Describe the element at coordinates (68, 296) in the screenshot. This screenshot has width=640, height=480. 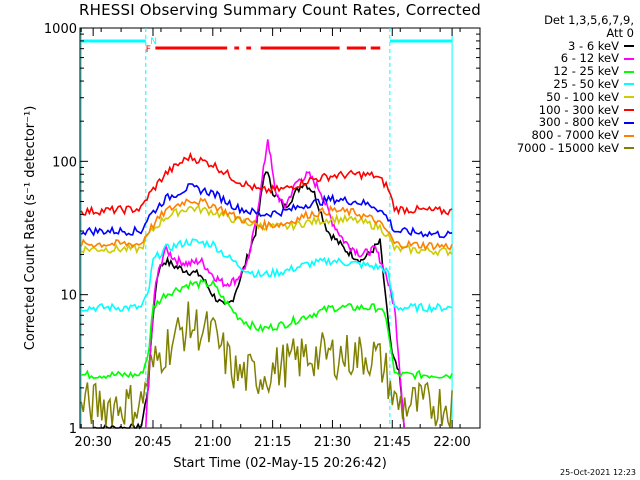
I see `y-tick-label: 10` at that location.